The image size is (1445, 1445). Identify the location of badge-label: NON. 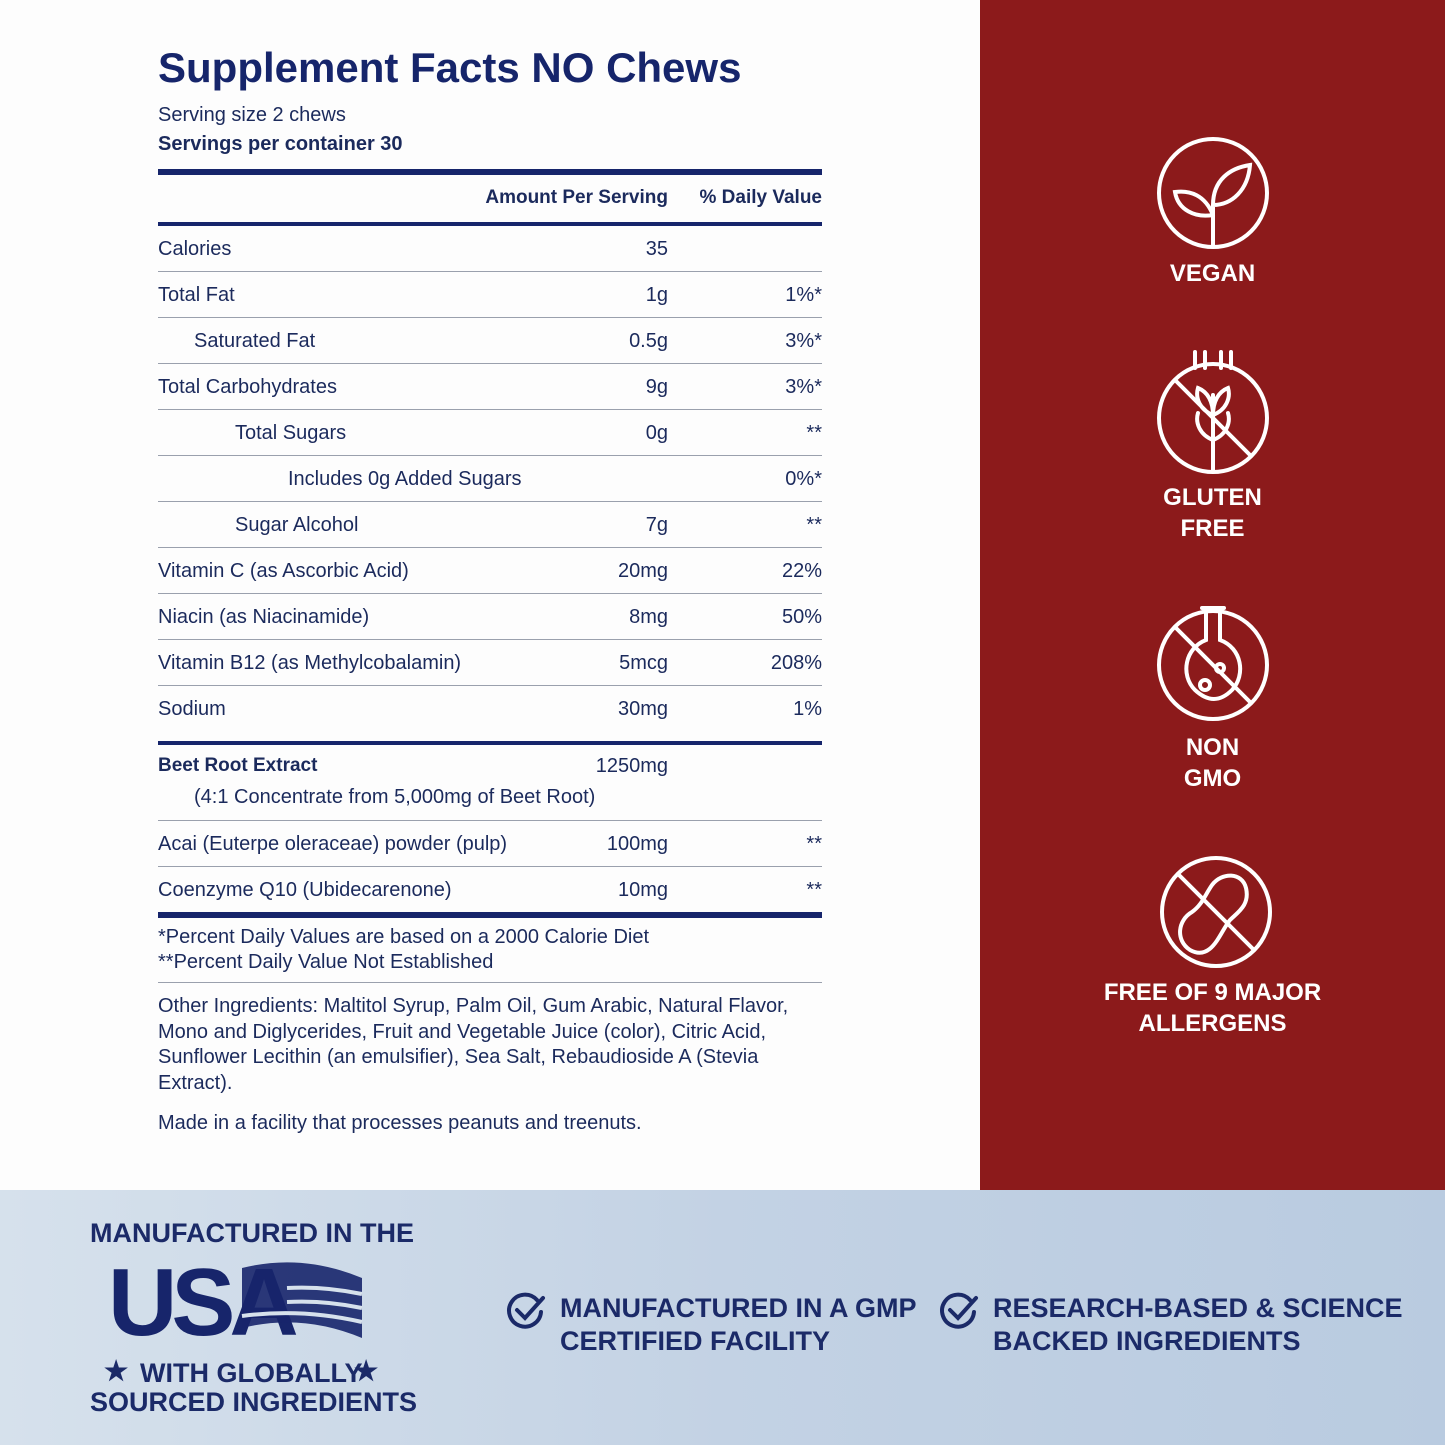
(1212, 747).